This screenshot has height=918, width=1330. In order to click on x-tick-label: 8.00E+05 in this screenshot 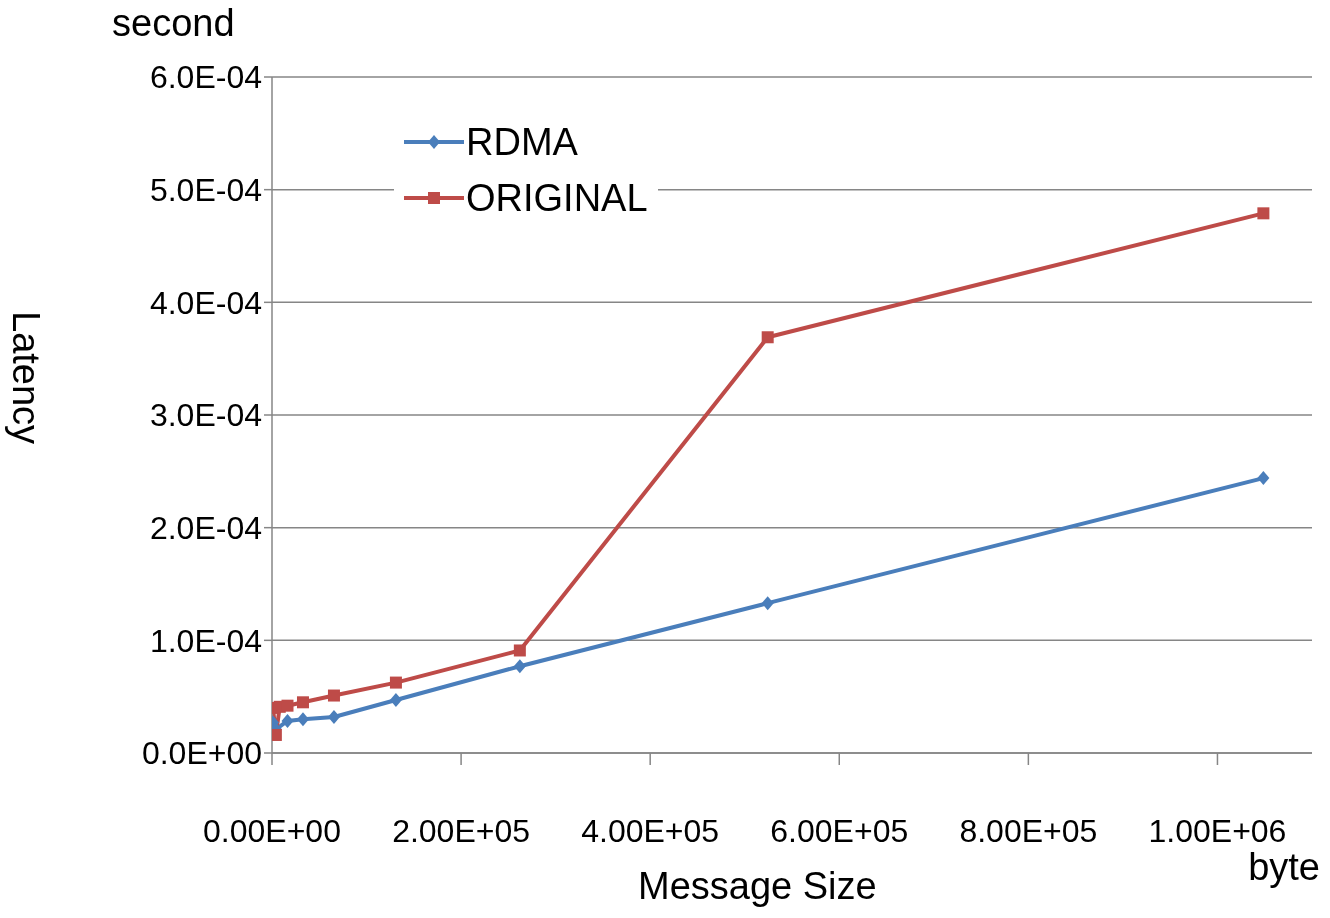, I will do `click(1028, 830)`.